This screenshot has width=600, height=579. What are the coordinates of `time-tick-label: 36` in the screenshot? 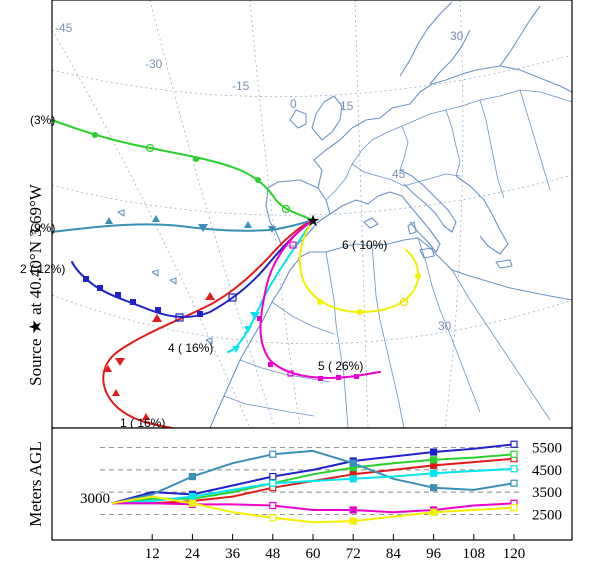 It's located at (233, 554).